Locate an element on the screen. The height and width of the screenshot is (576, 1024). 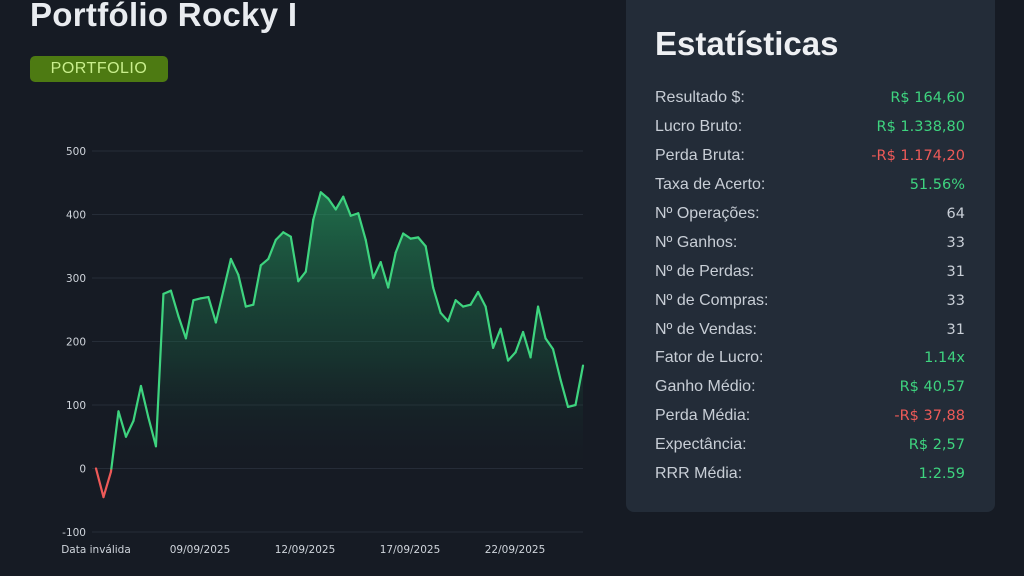
y-tick-label: 400 is located at coordinates (76, 216).